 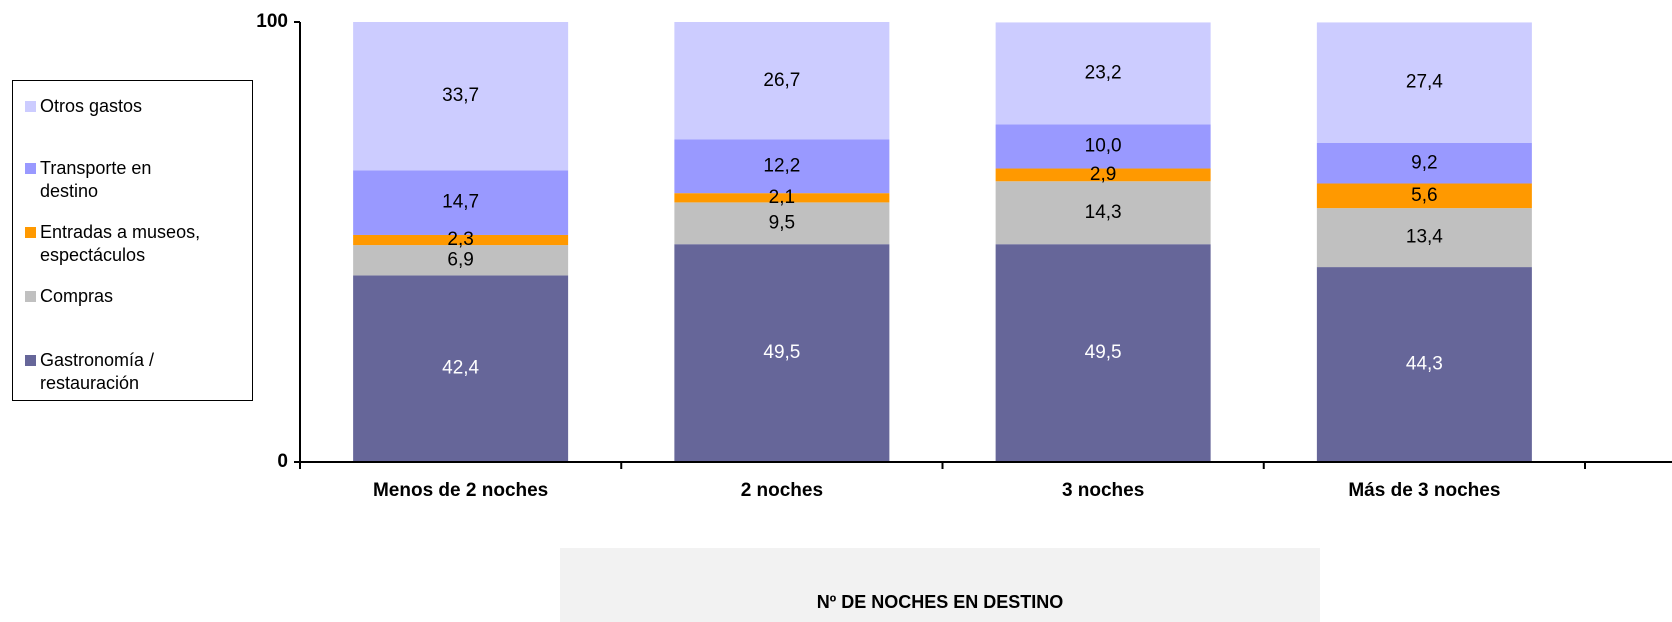 I want to click on data-label: 9,5, so click(x=782, y=222).